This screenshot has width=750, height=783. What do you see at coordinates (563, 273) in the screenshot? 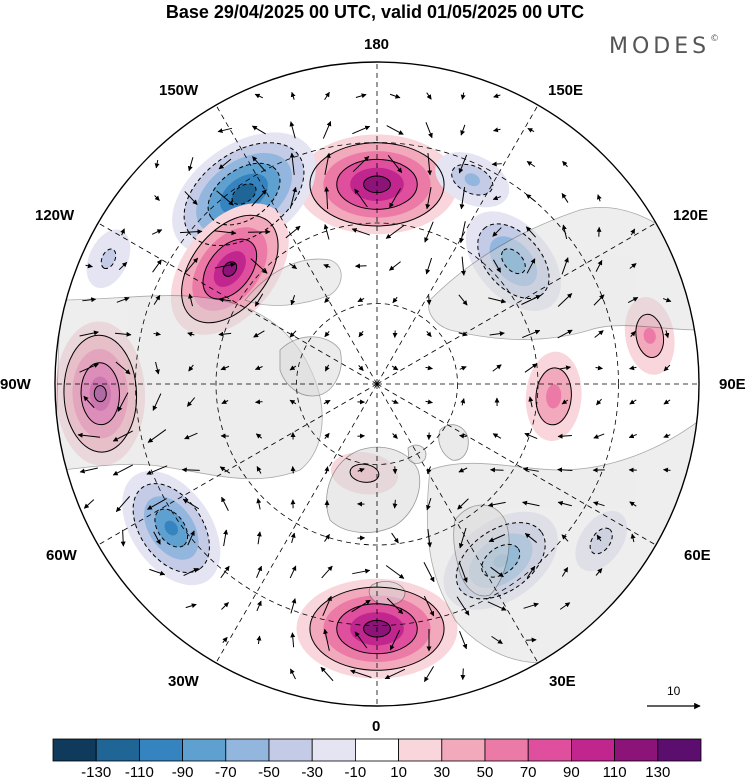
I see `siberia-landmass` at bounding box center [563, 273].